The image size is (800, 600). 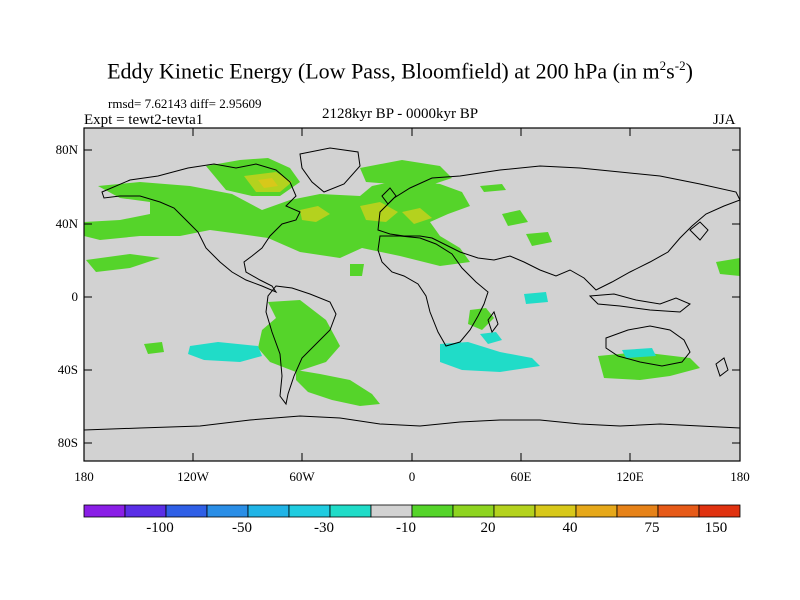 I want to click on east-asia-blob, so click(x=539, y=239).